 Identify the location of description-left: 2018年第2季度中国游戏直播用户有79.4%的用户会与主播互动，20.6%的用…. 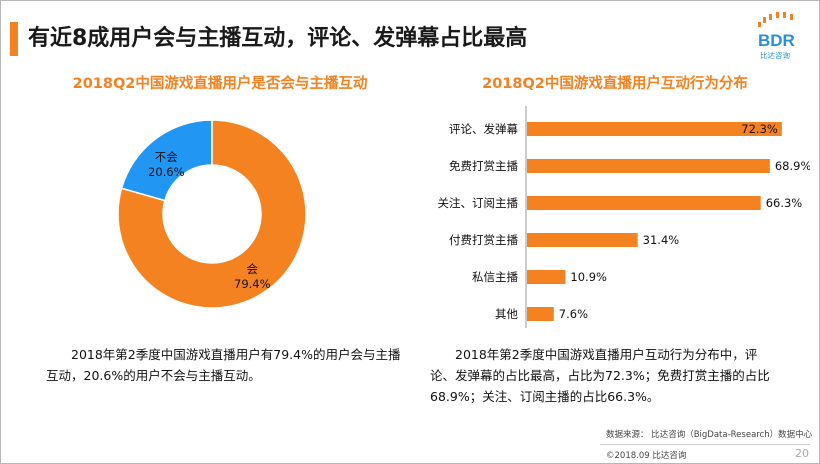
(223, 365).